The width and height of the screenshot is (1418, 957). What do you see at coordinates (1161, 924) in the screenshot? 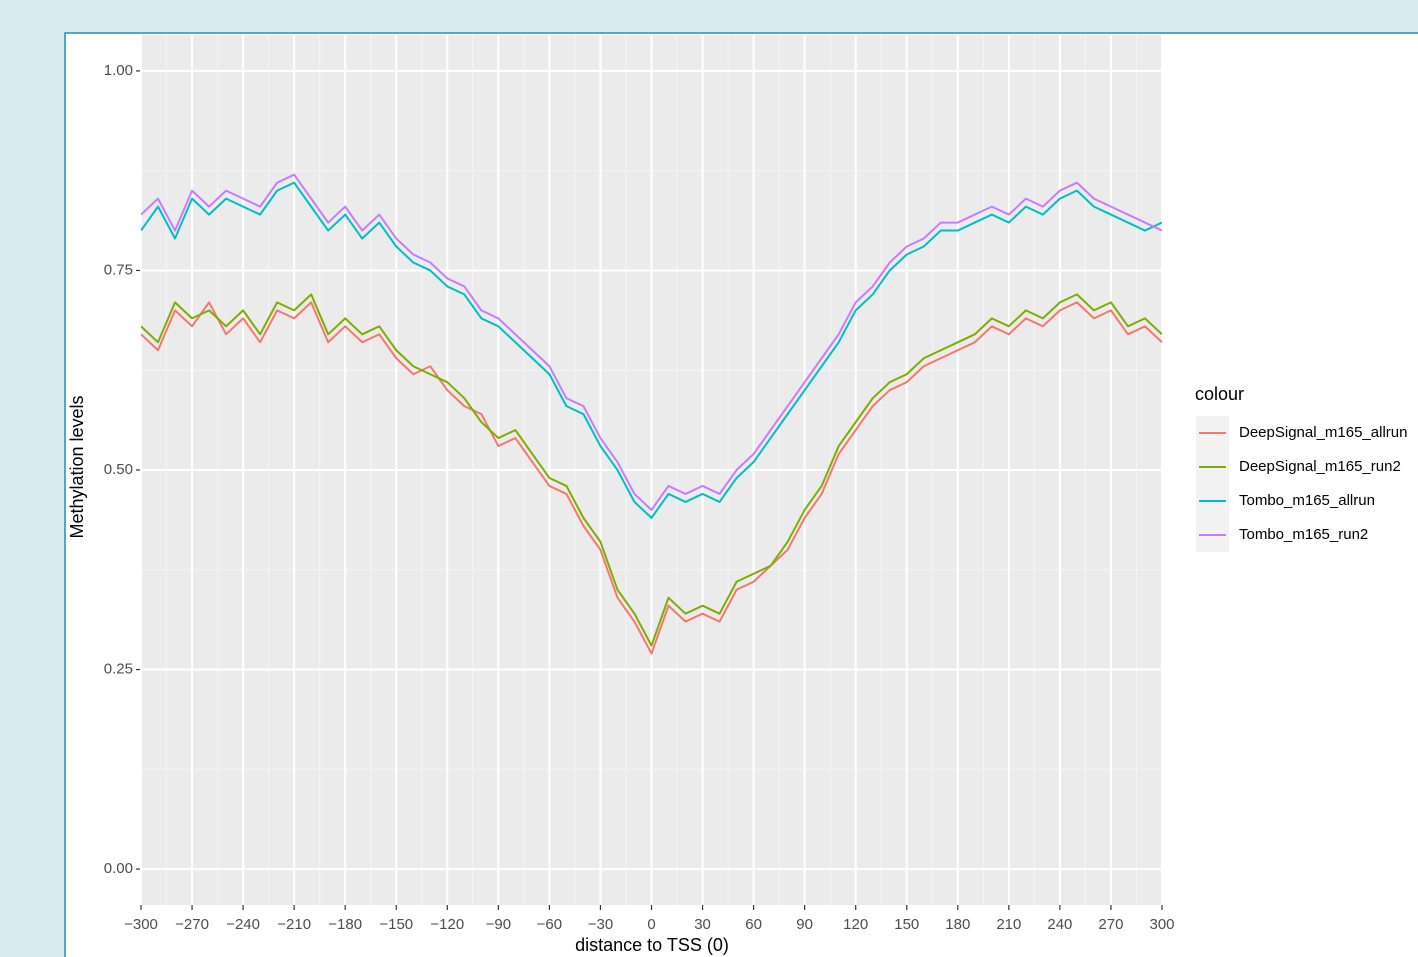
I see `x-tick-label: 300` at bounding box center [1161, 924].